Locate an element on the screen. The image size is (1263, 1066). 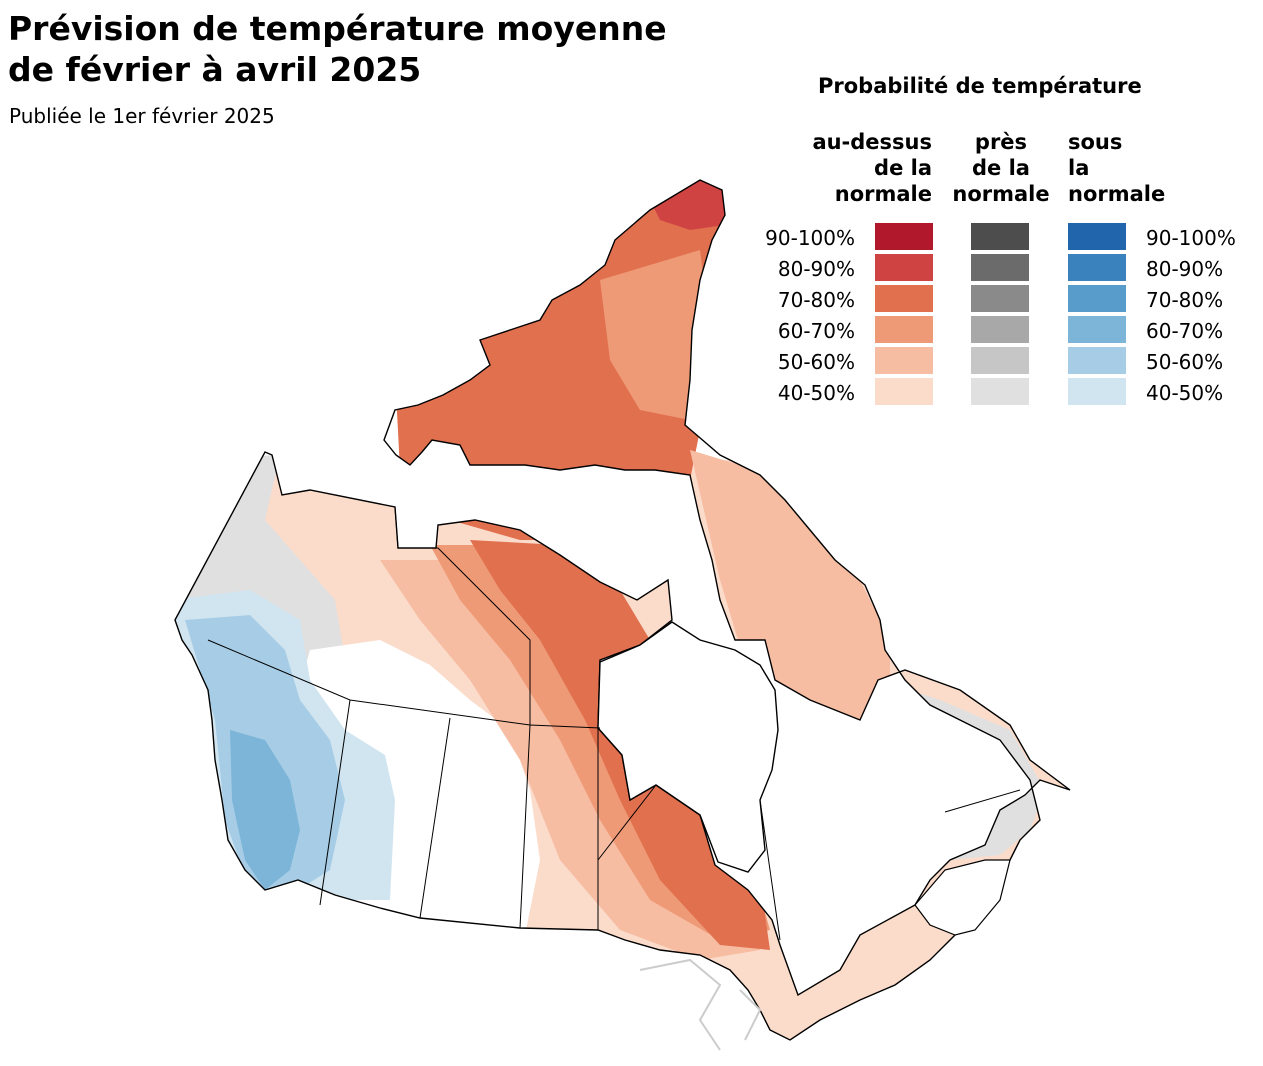
legend-header-near: près de la normale is located at coordinates (1001, 168).